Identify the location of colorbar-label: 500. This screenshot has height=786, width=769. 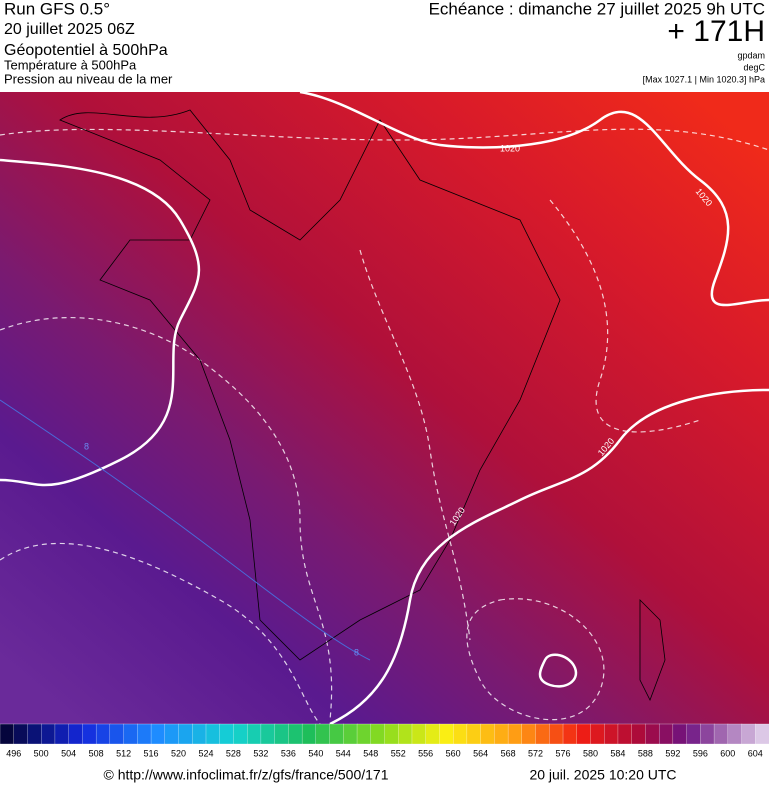
(41, 753).